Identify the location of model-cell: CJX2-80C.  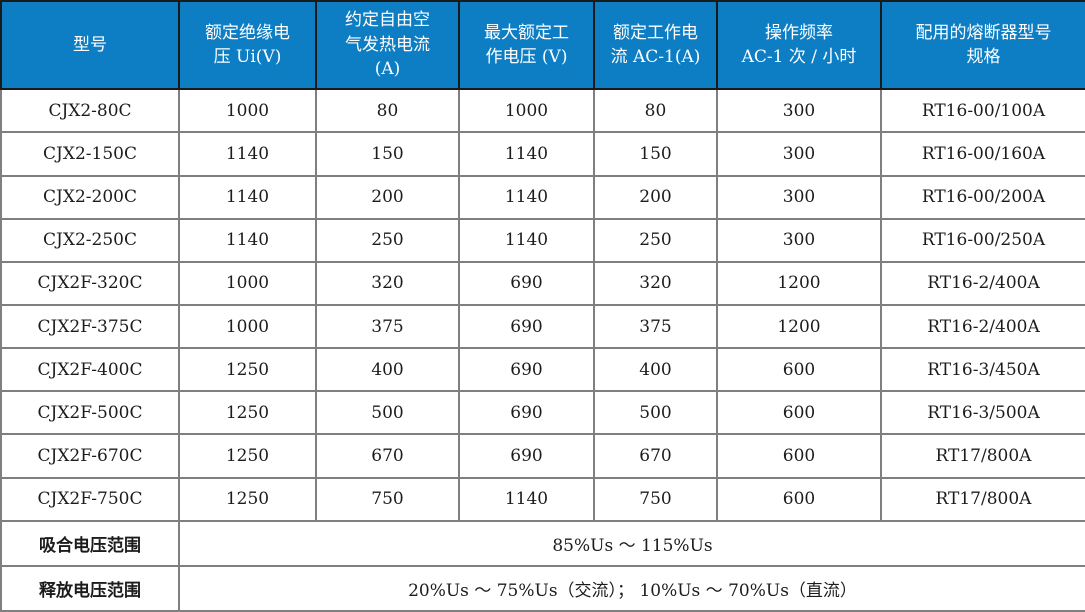
(90, 111).